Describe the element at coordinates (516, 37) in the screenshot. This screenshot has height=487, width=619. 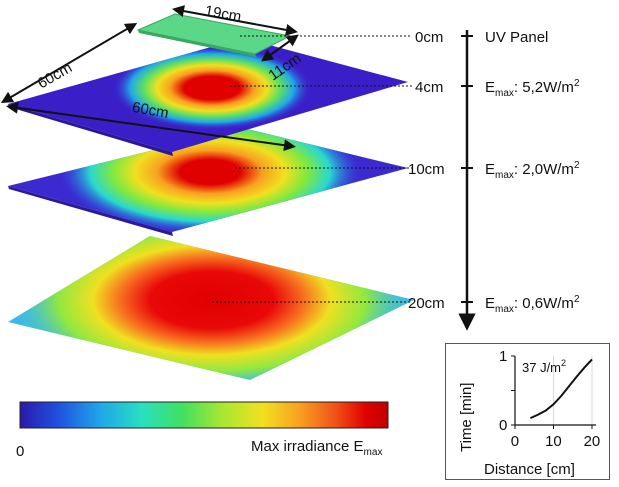
I see `uv-panel-label: UV Panel` at that location.